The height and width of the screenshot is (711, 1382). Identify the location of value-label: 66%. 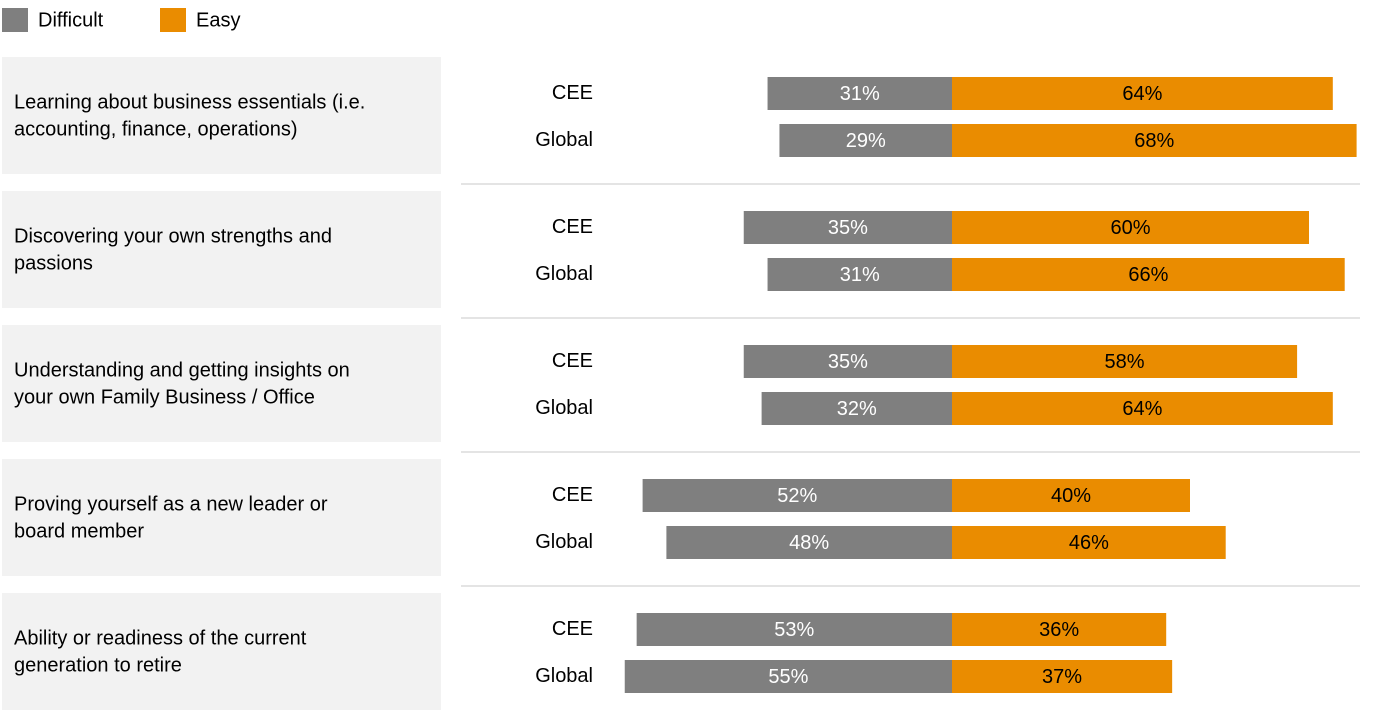
(1148, 275).